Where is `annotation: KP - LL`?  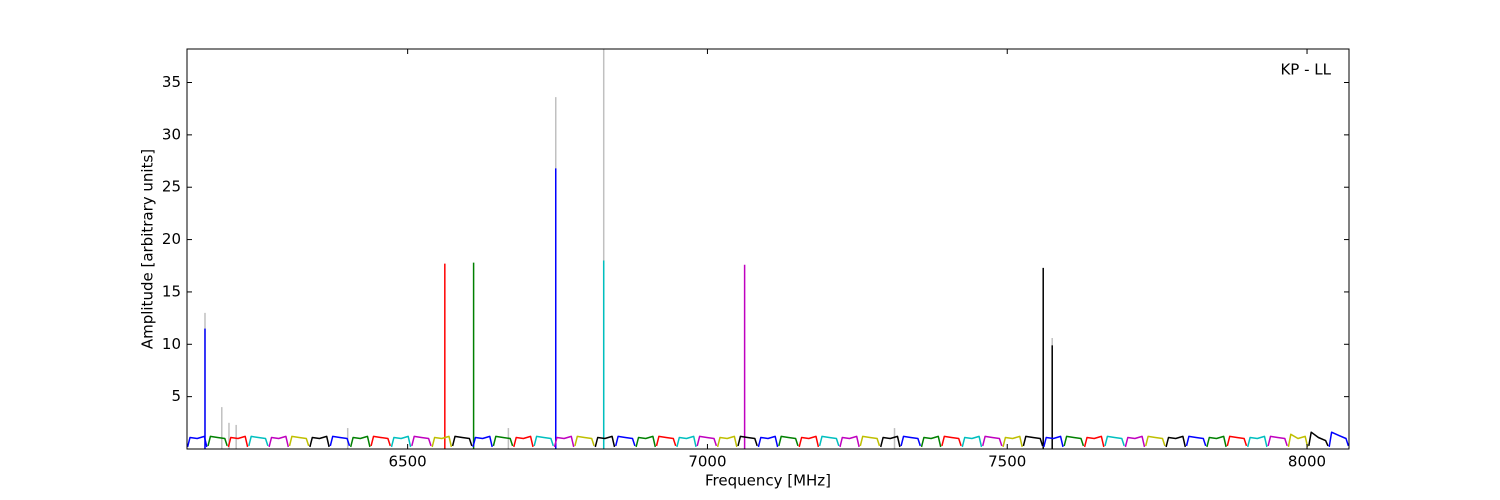 annotation: KP - LL is located at coordinates (1305, 70).